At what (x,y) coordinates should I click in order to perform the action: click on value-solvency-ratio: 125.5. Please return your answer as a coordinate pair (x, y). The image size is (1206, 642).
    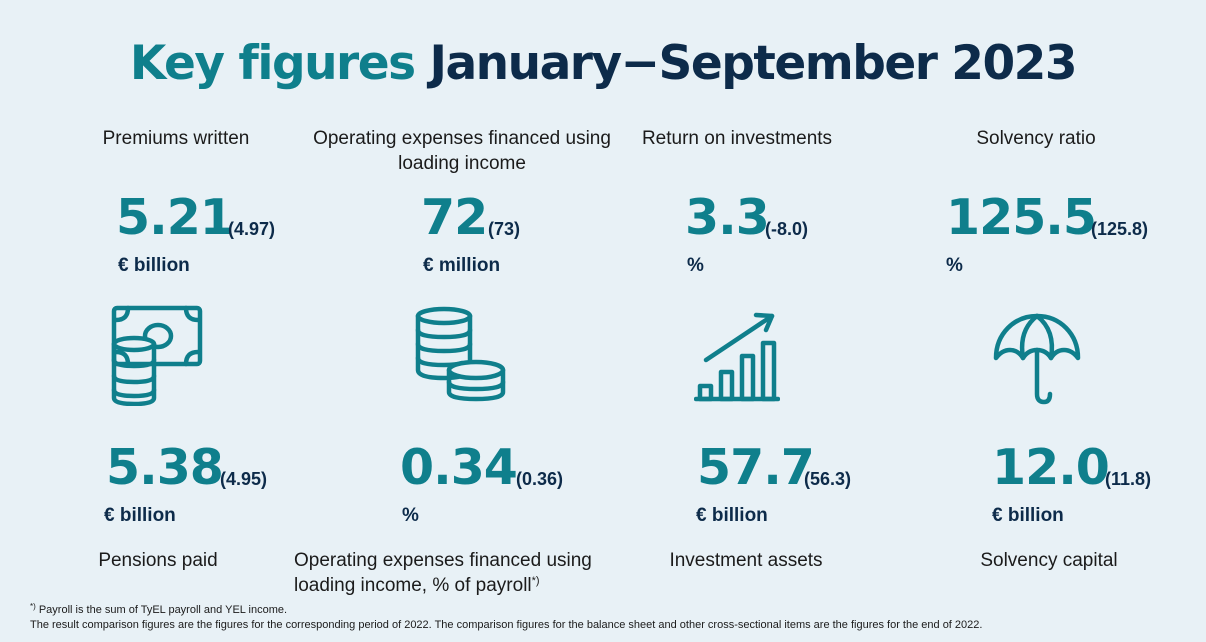
    Looking at the image, I should click on (1021, 217).